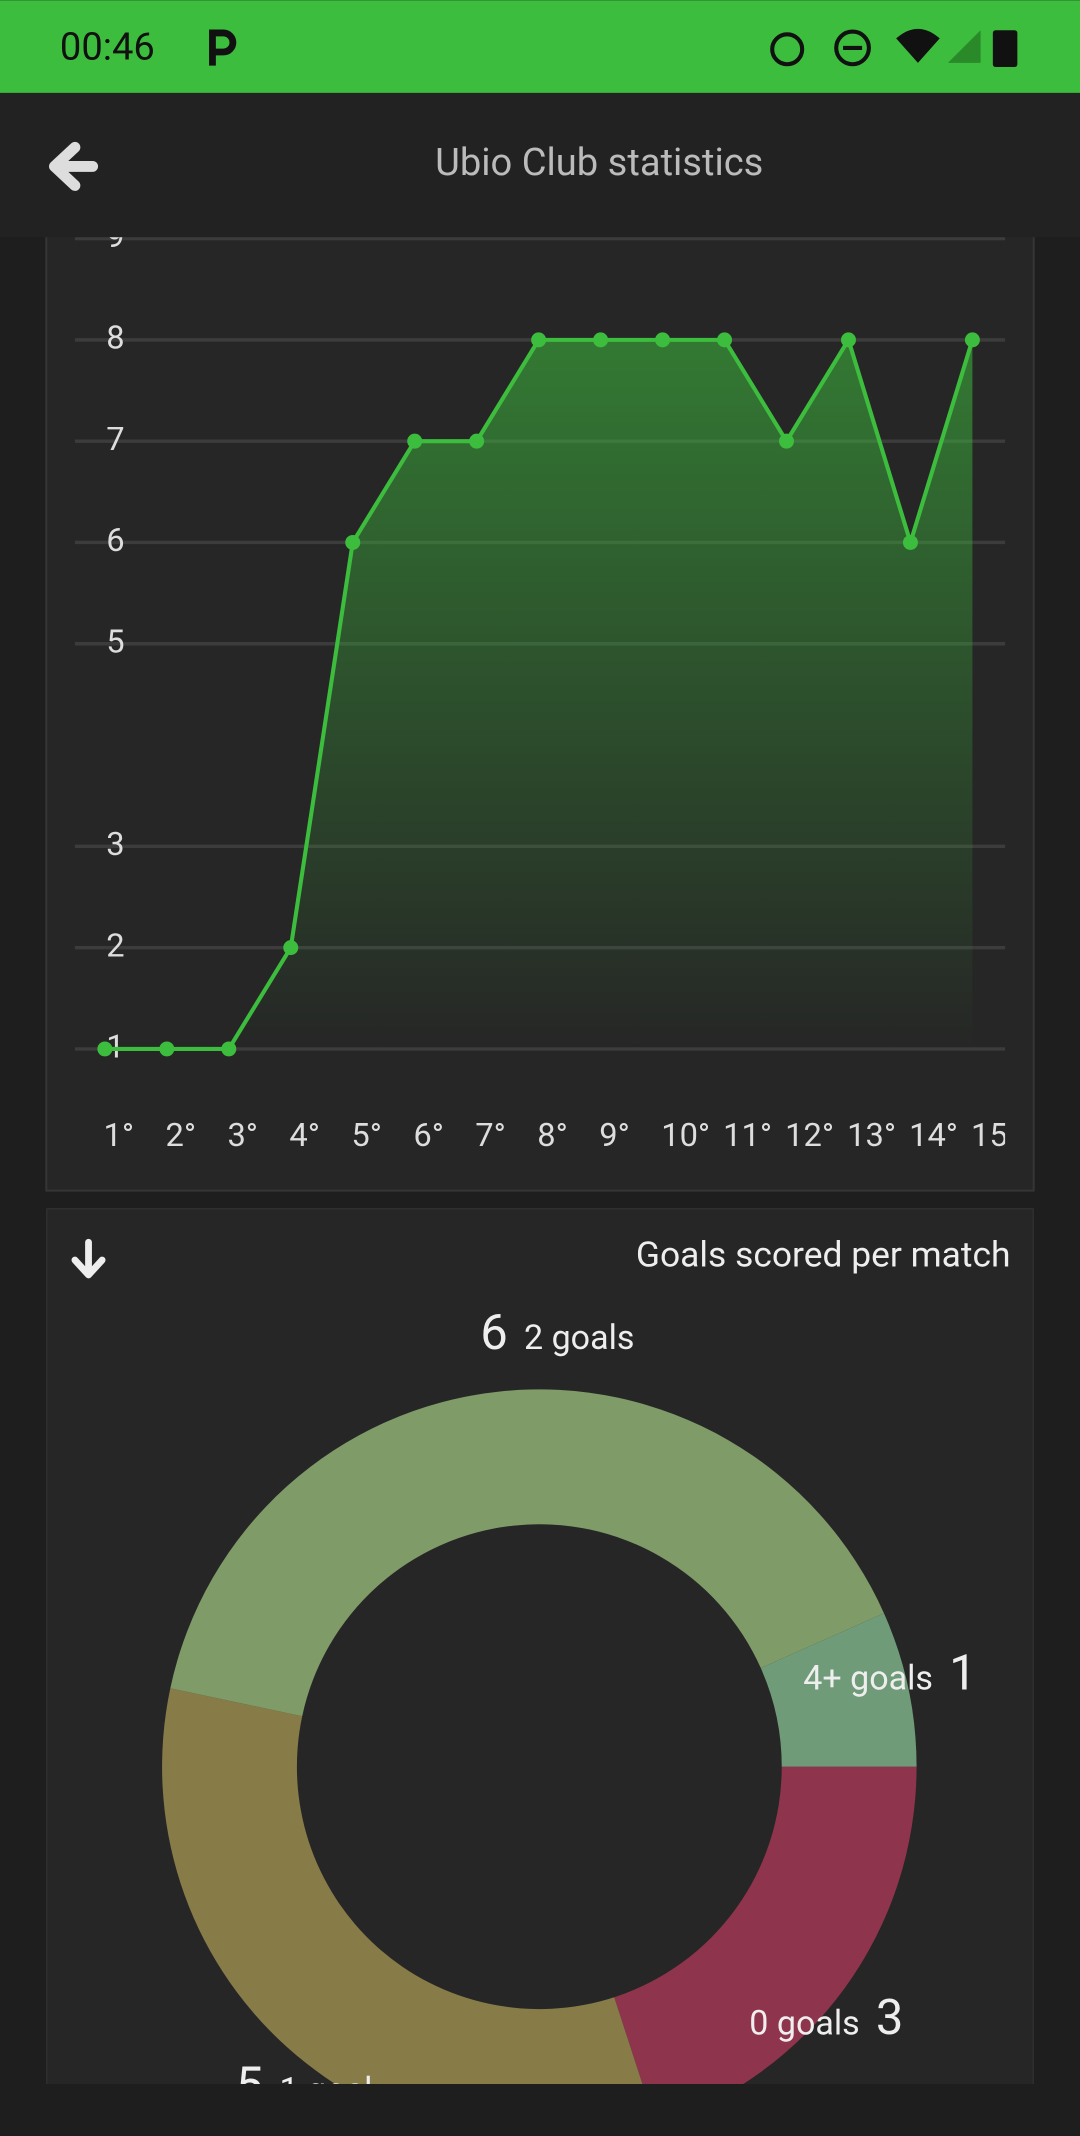  Describe the element at coordinates (107, 47) in the screenshot. I see `status-time: 00:46` at that location.